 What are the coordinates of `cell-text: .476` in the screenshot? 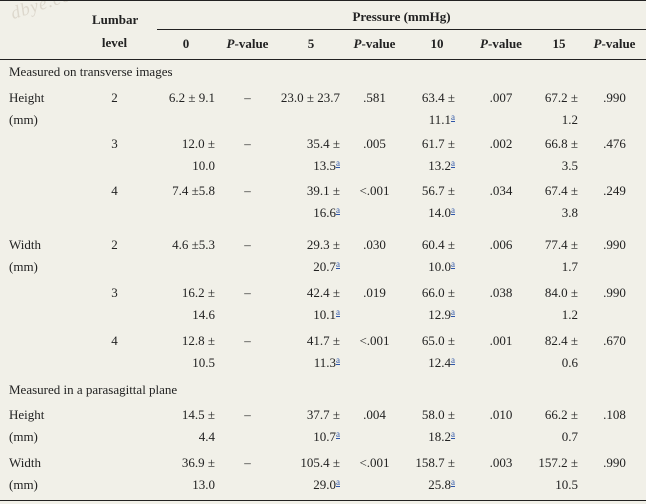 It's located at (614, 143).